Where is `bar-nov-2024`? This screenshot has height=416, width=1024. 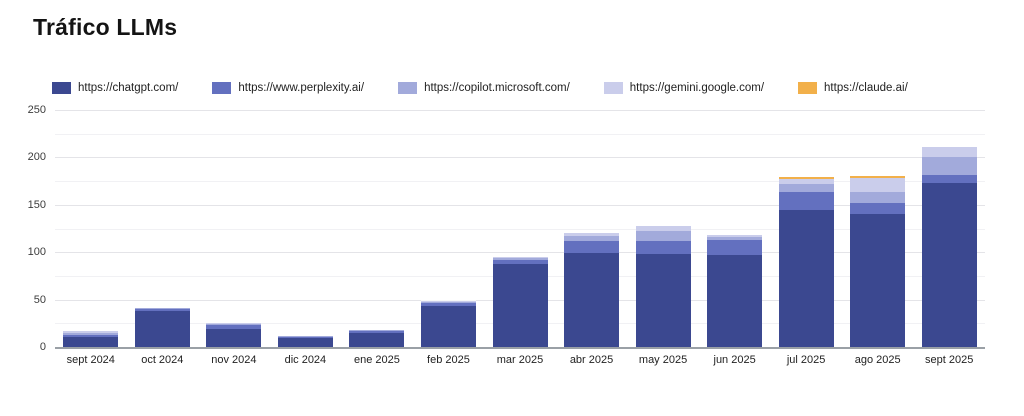
bar-nov-2024 is located at coordinates (234, 173).